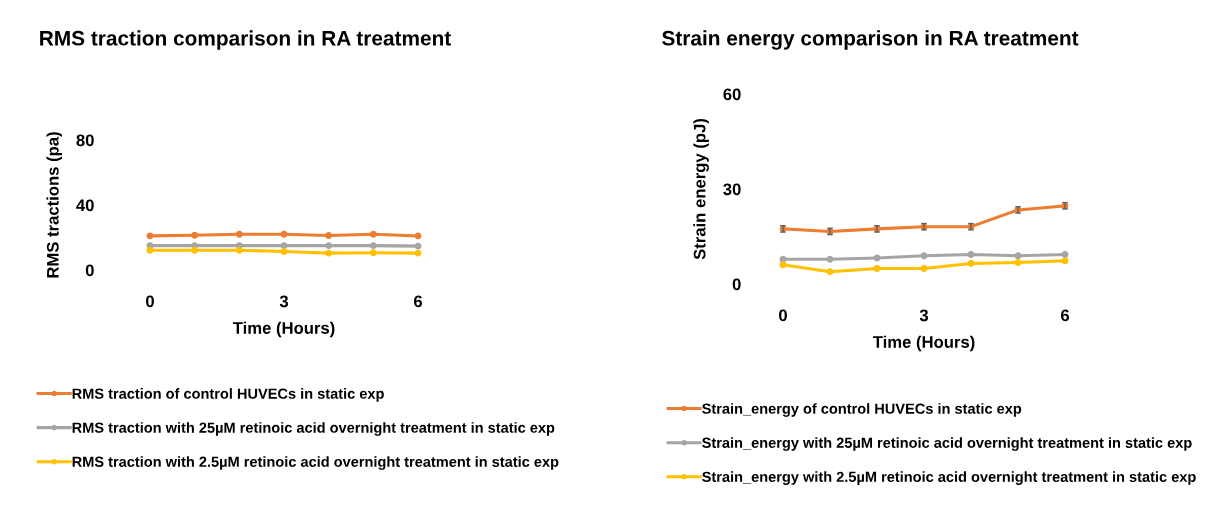 The height and width of the screenshot is (523, 1214). I want to click on y-tick-label: 30, so click(732, 189).